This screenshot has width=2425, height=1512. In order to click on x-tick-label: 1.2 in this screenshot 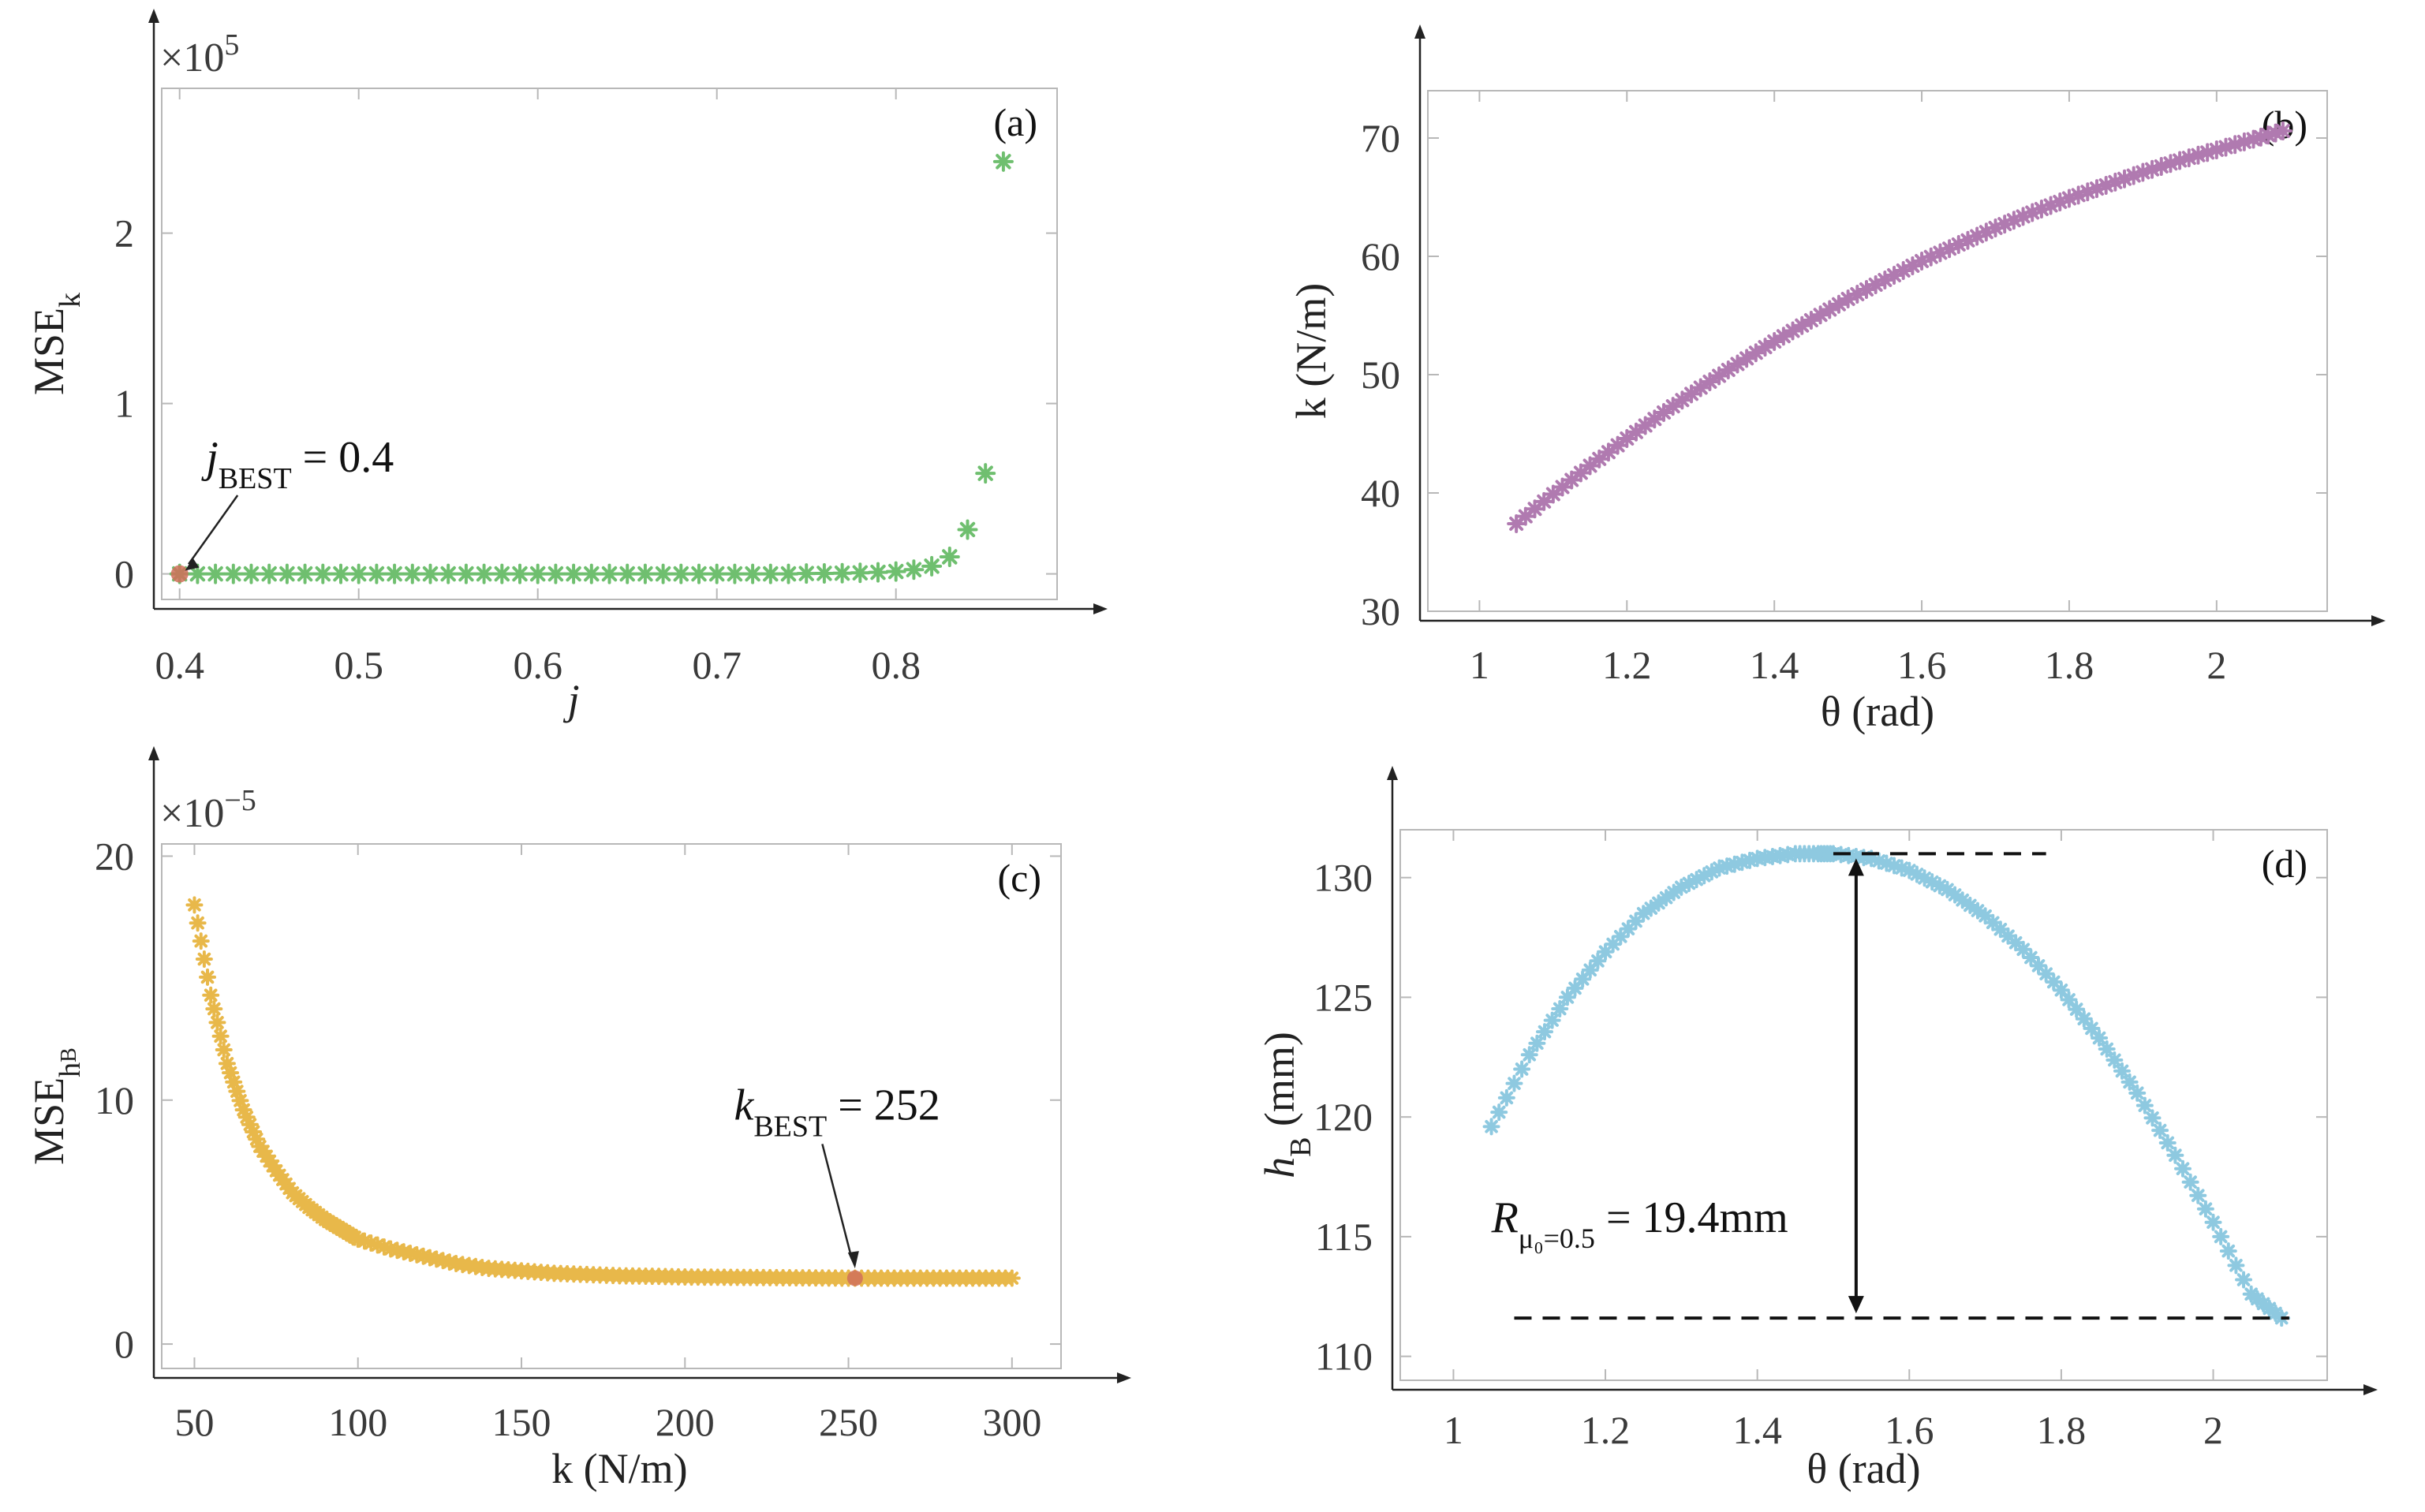, I will do `click(1606, 1430)`.